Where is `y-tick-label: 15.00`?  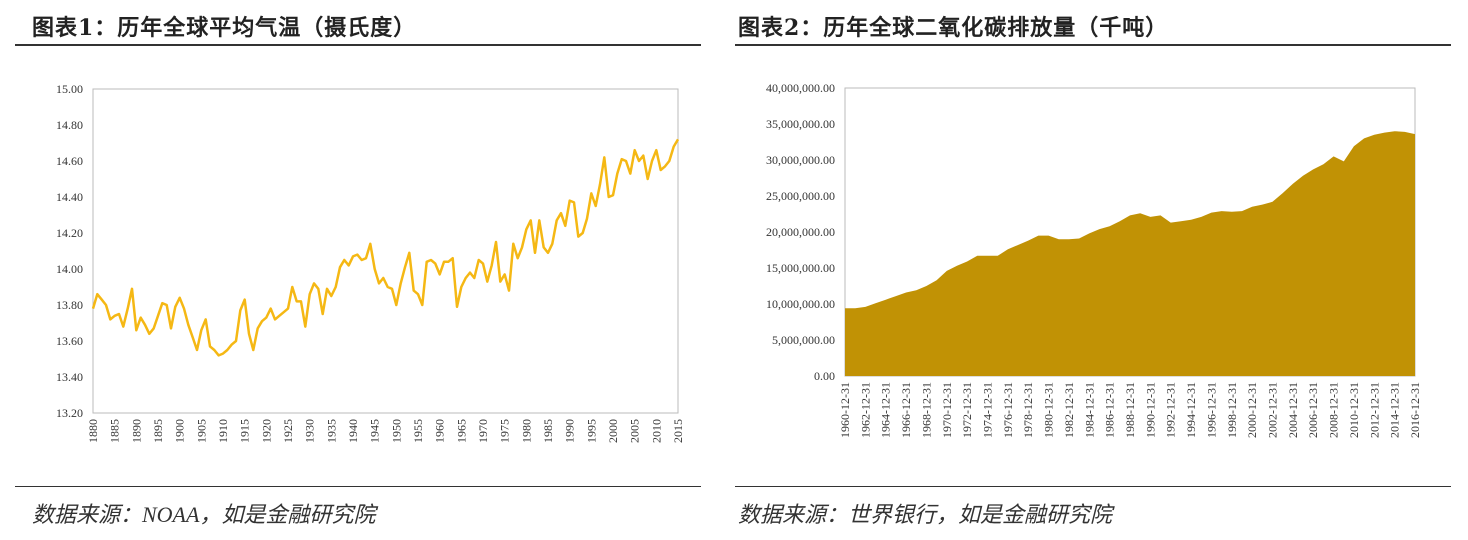 y-tick-label: 15.00 is located at coordinates (69, 89).